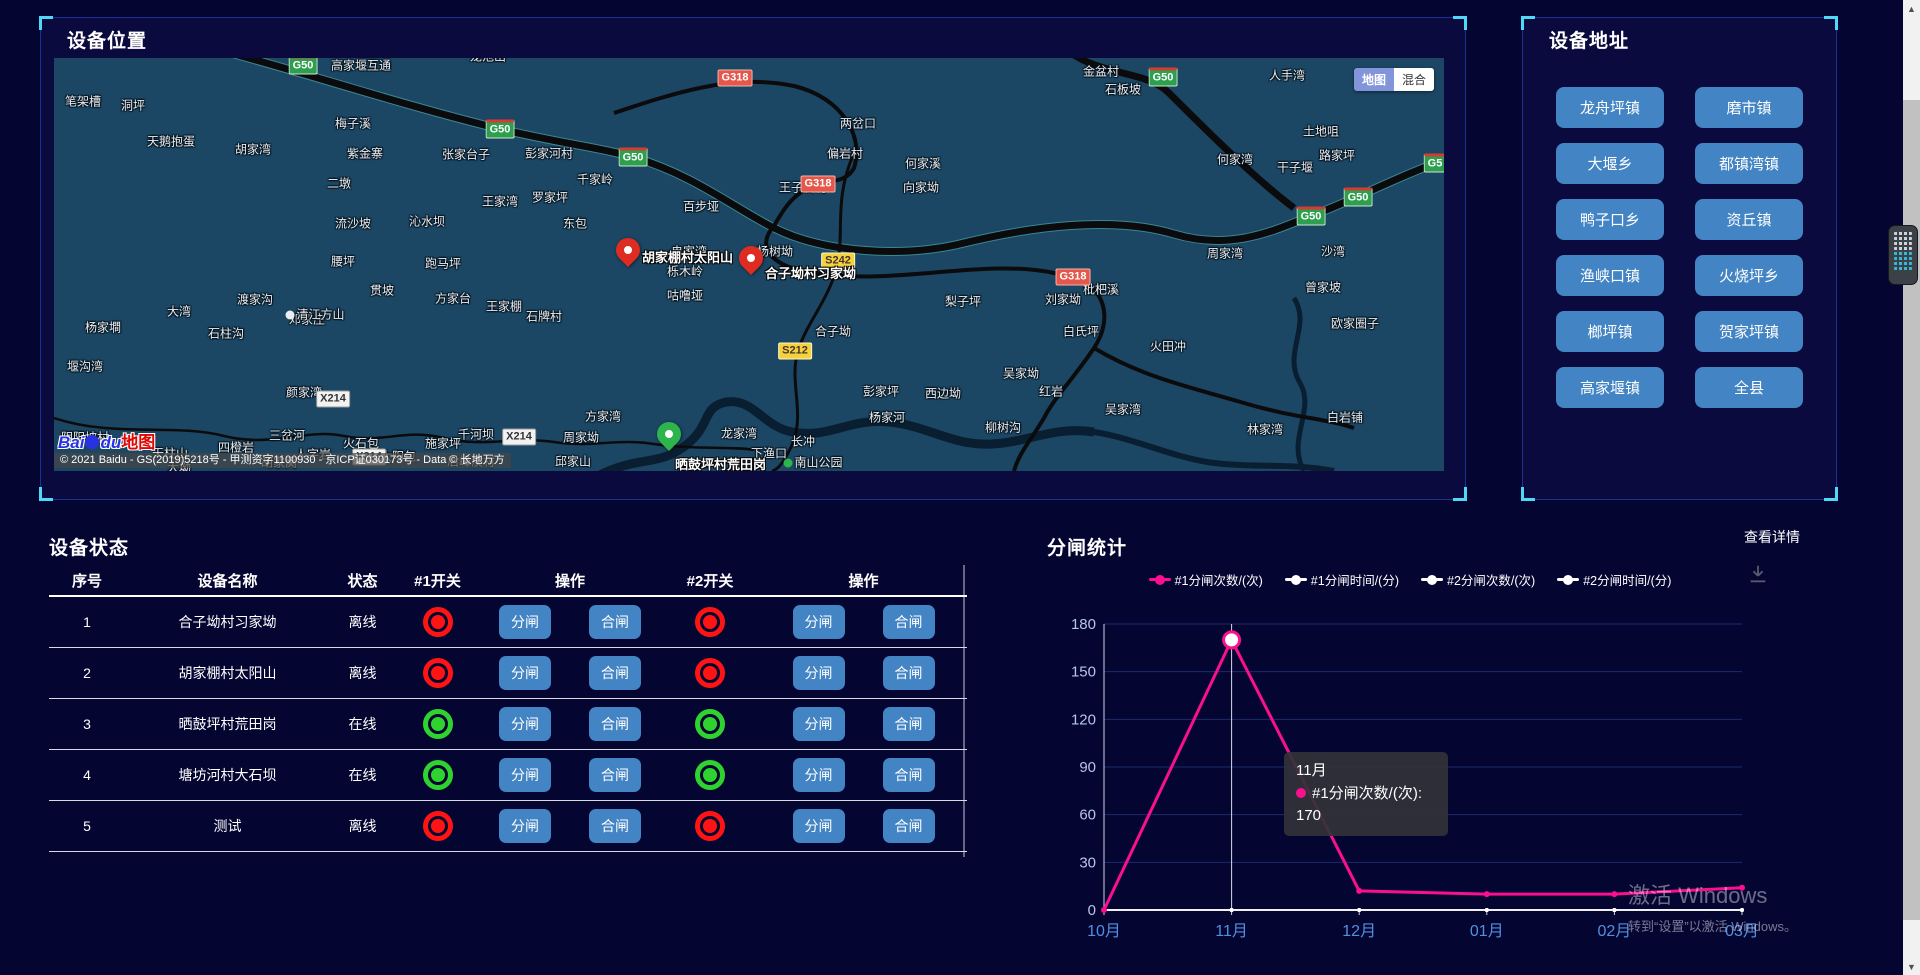 The width and height of the screenshot is (1920, 975). What do you see at coordinates (1205, 579) in the screenshot?
I see `legend-item: #1分闸次数/(次)` at bounding box center [1205, 579].